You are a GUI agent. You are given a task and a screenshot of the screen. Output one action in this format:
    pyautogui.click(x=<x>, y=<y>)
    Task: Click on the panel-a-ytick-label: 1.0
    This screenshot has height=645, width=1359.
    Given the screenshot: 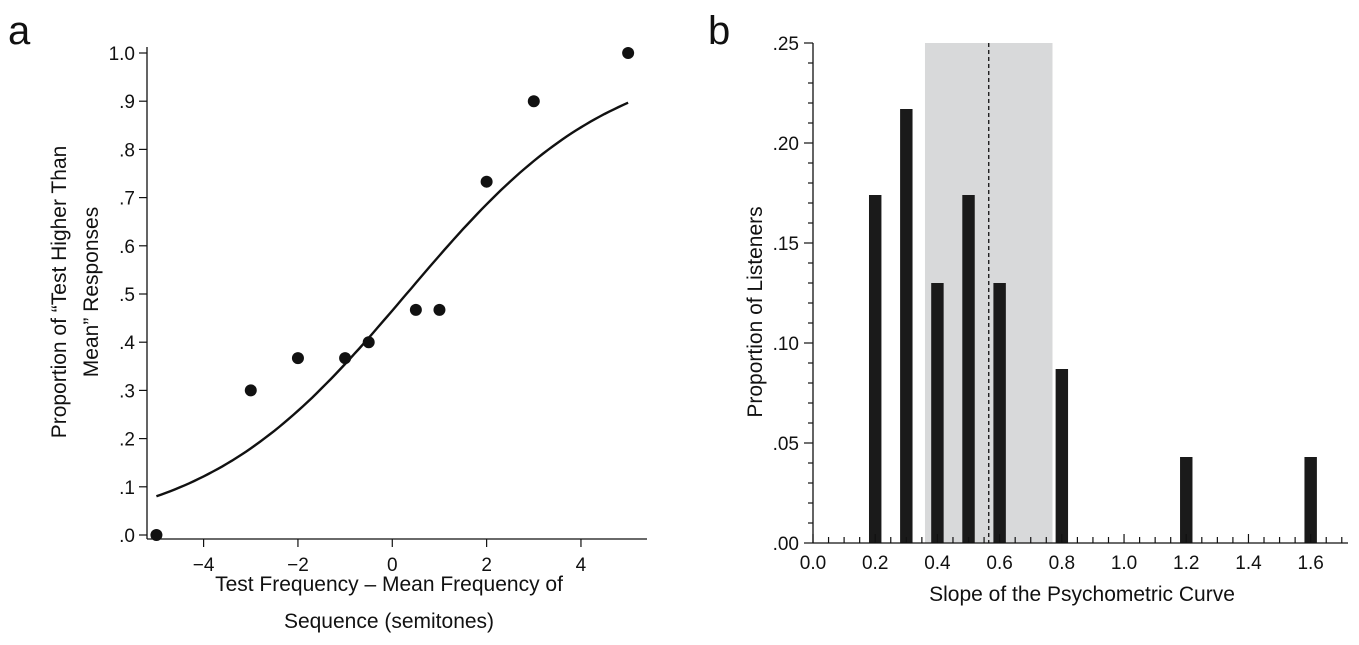 What is the action you would take?
    pyautogui.click(x=122, y=54)
    